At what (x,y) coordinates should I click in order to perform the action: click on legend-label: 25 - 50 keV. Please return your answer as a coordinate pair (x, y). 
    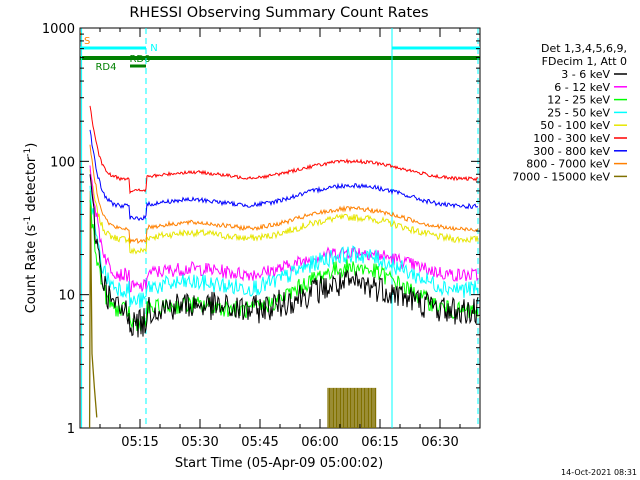
    Looking at the image, I should click on (578, 112).